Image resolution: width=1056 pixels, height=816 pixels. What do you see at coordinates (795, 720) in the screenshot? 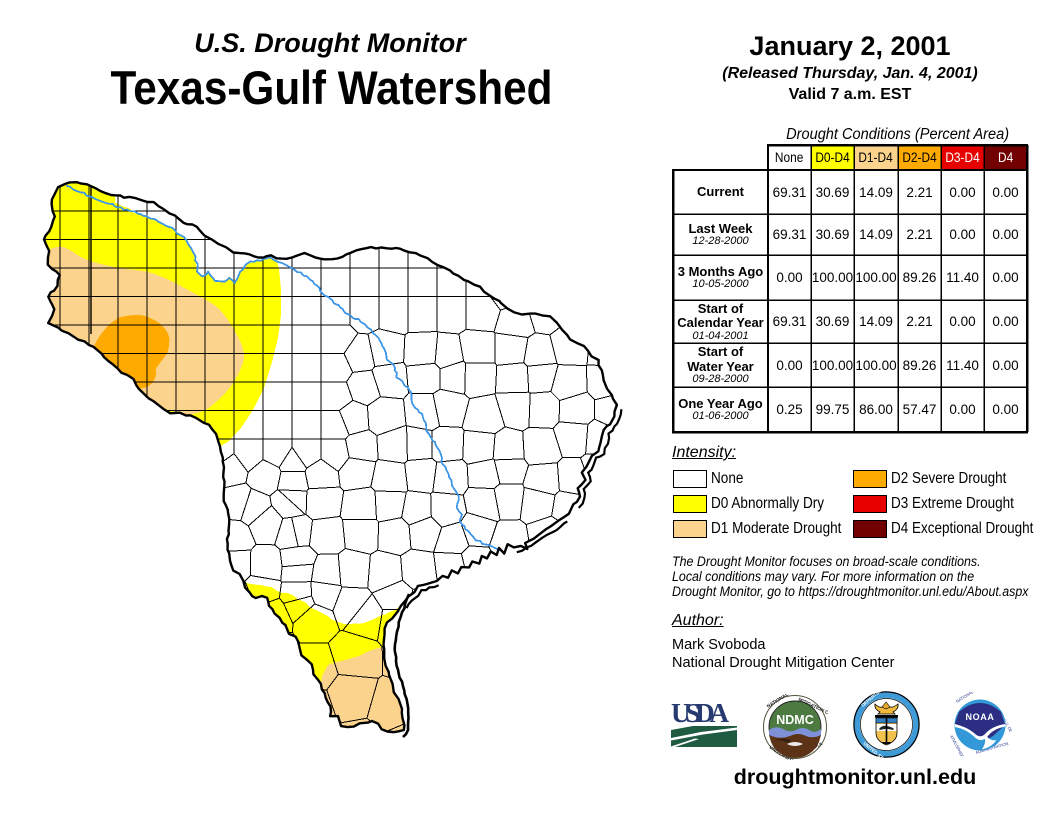
I see `svg-text: NDMC` at bounding box center [795, 720].